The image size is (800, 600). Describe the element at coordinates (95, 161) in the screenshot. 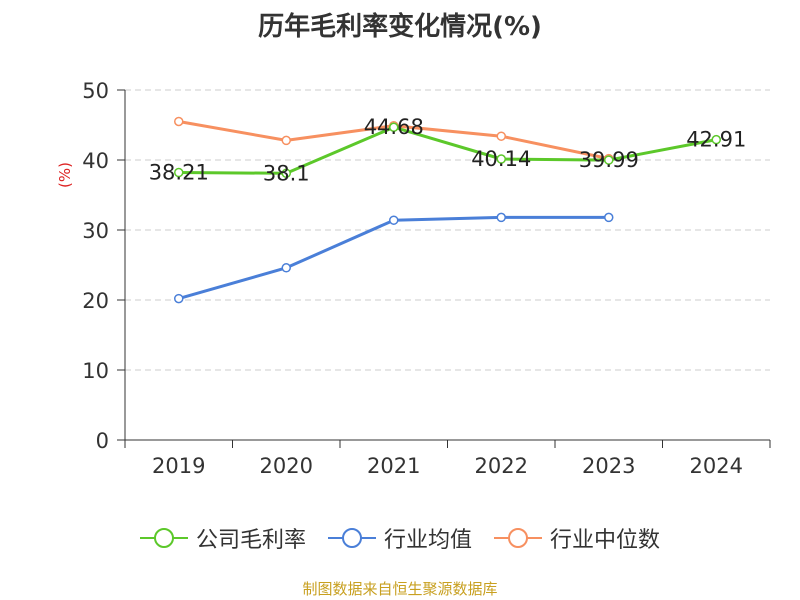

I see `y-tick-label: 40` at that location.